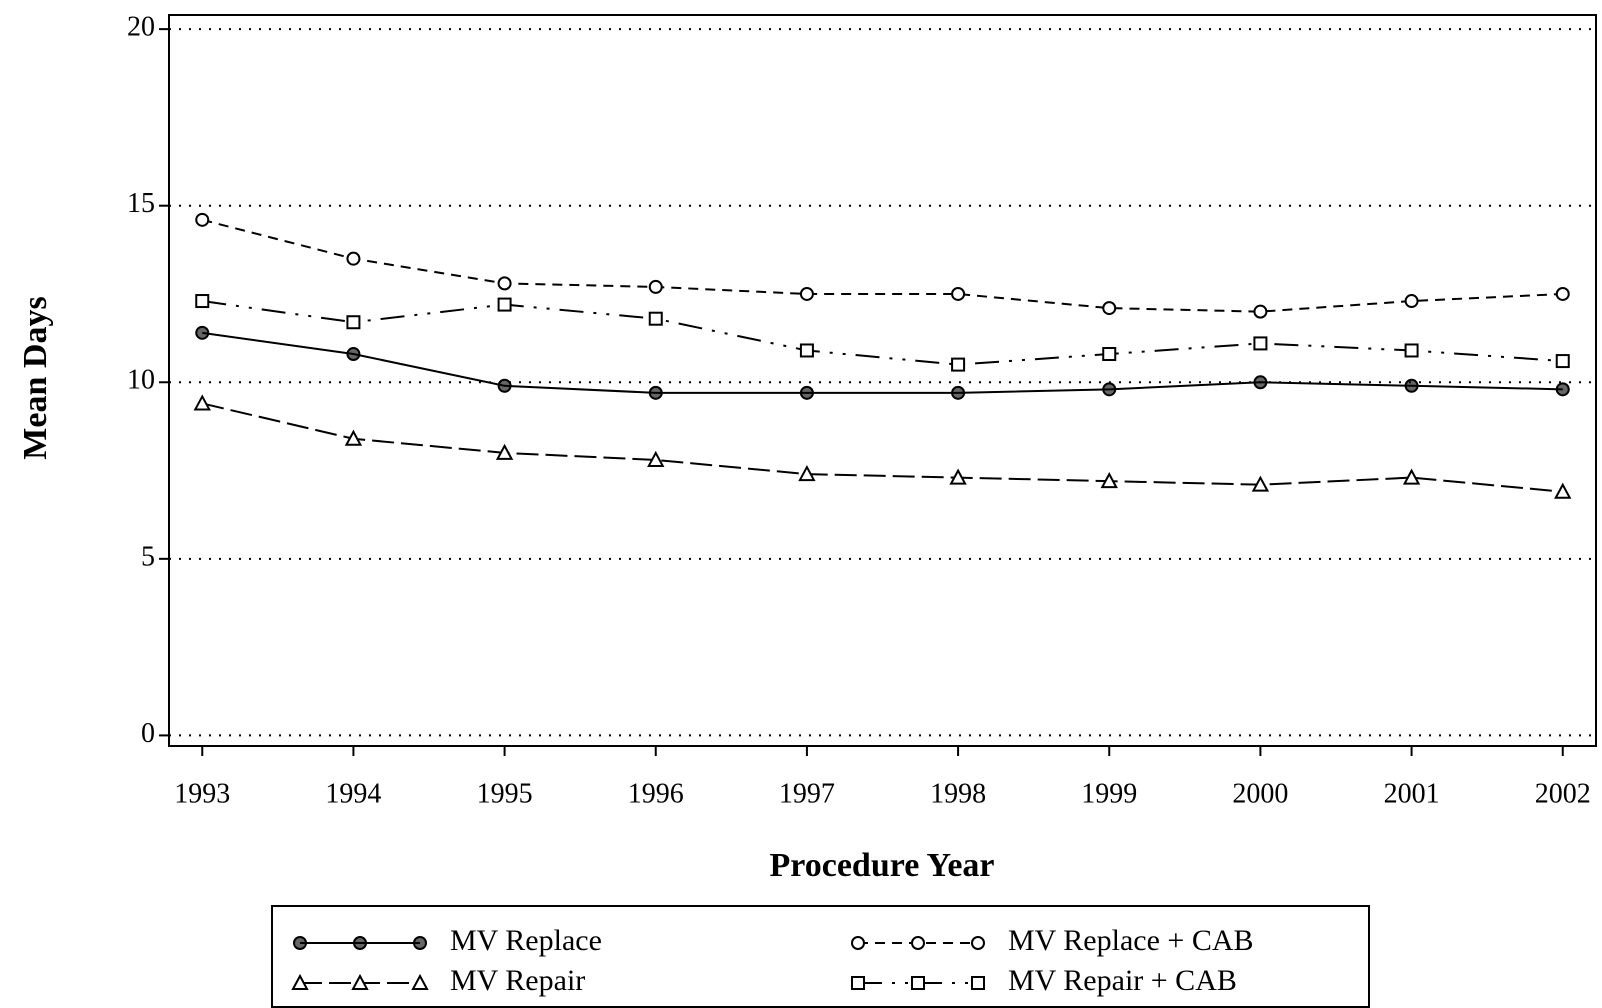 Image resolution: width=1602 pixels, height=1008 pixels. What do you see at coordinates (141, 380) in the screenshot?
I see `y-tick-label: 10` at bounding box center [141, 380].